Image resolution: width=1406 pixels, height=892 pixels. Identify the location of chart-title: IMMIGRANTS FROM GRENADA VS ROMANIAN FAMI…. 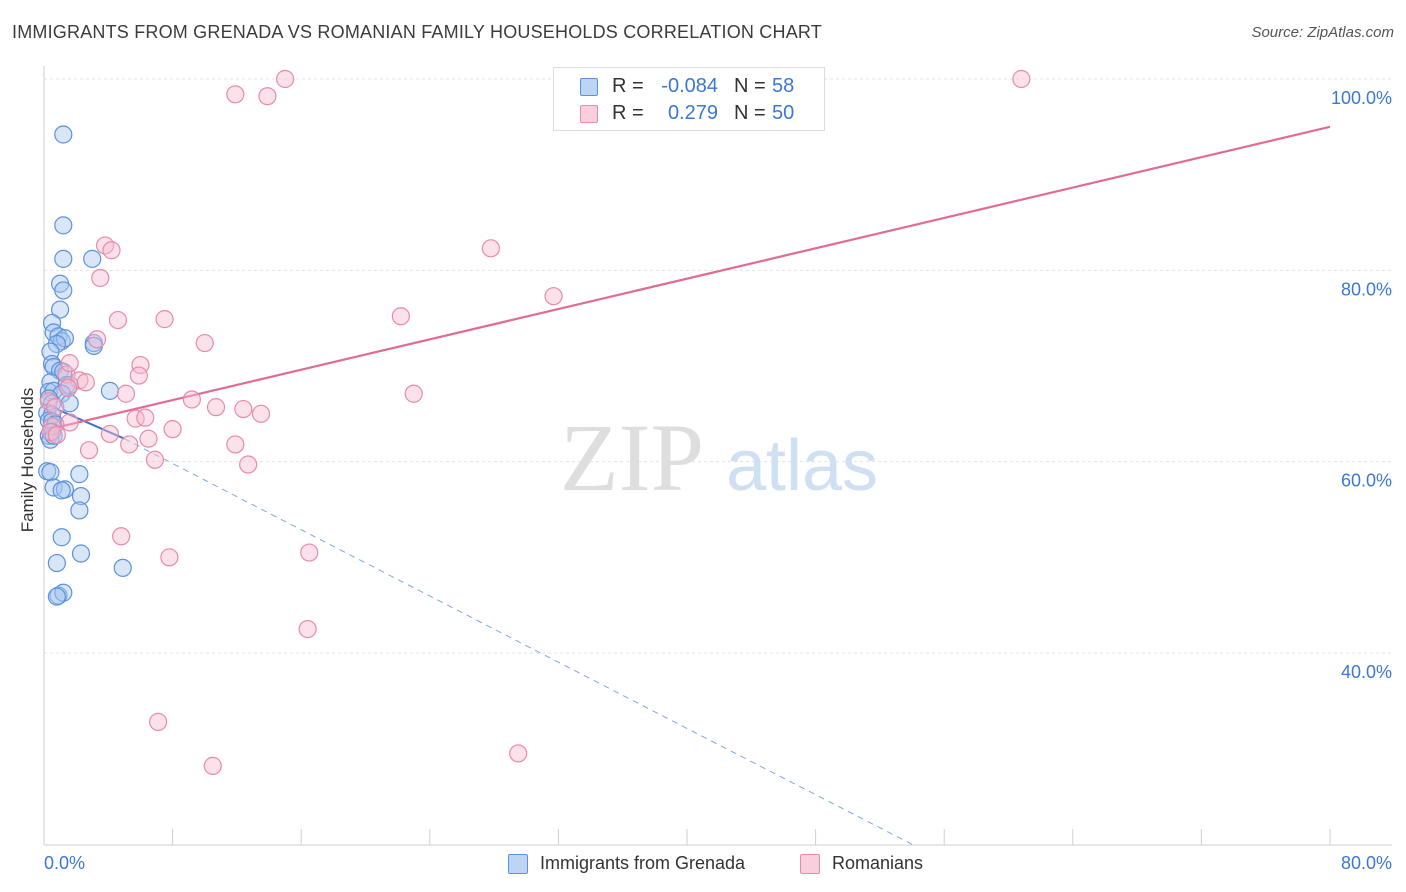
(417, 32).